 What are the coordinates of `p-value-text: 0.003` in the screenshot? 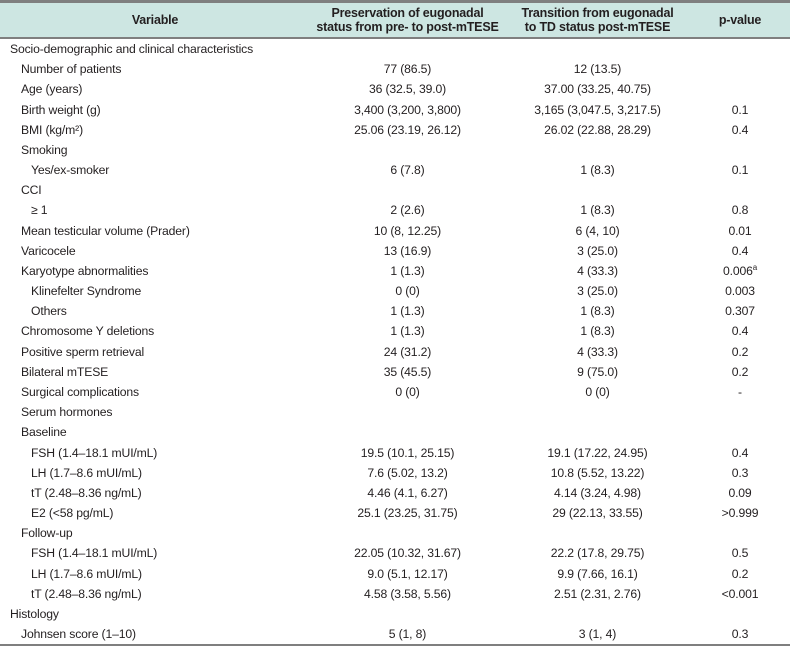 It's located at (740, 291).